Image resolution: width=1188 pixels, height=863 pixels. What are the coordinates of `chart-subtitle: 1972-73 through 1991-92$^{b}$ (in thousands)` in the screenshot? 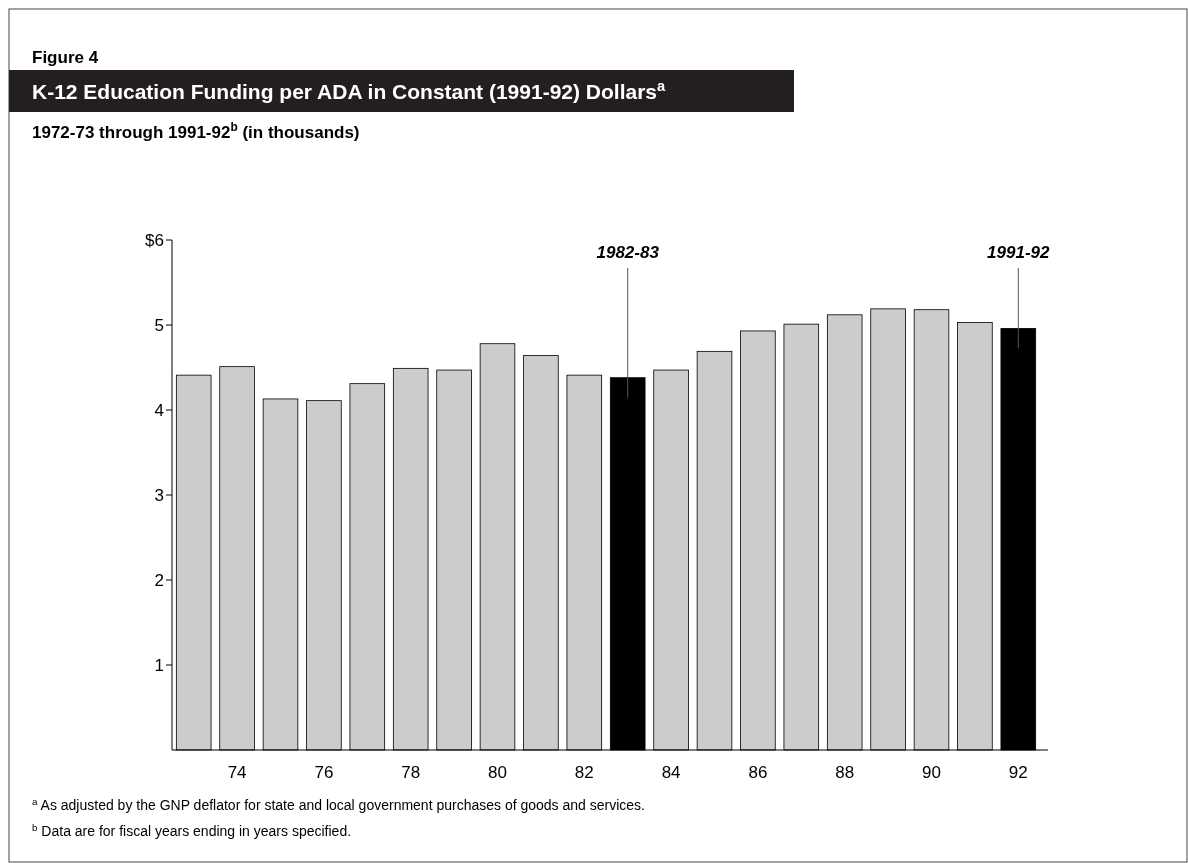 It's located at (196, 131).